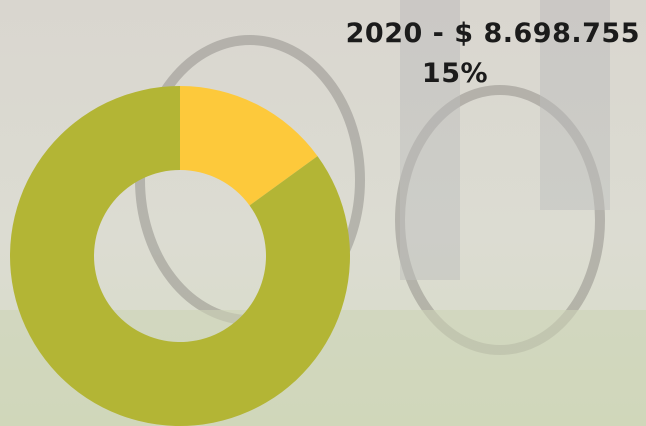 This screenshot has width=646, height=426. What do you see at coordinates (493, 33) in the screenshot?
I see `chart-title: 2020 - $ 8.698.755` at bounding box center [493, 33].